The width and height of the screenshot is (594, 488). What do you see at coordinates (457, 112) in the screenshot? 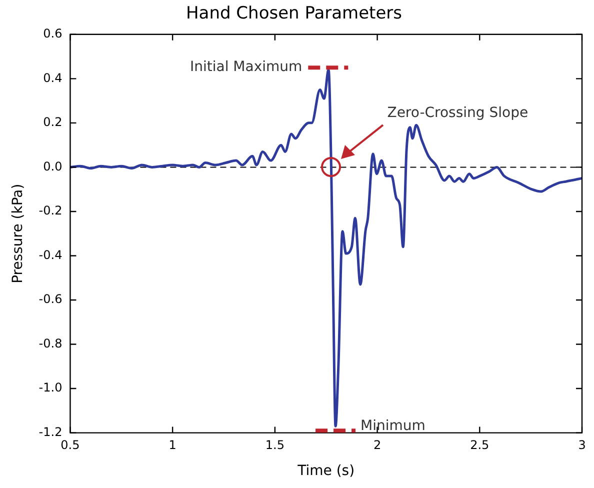
I see `annotation: Zero-Crossing Slope` at bounding box center [457, 112].